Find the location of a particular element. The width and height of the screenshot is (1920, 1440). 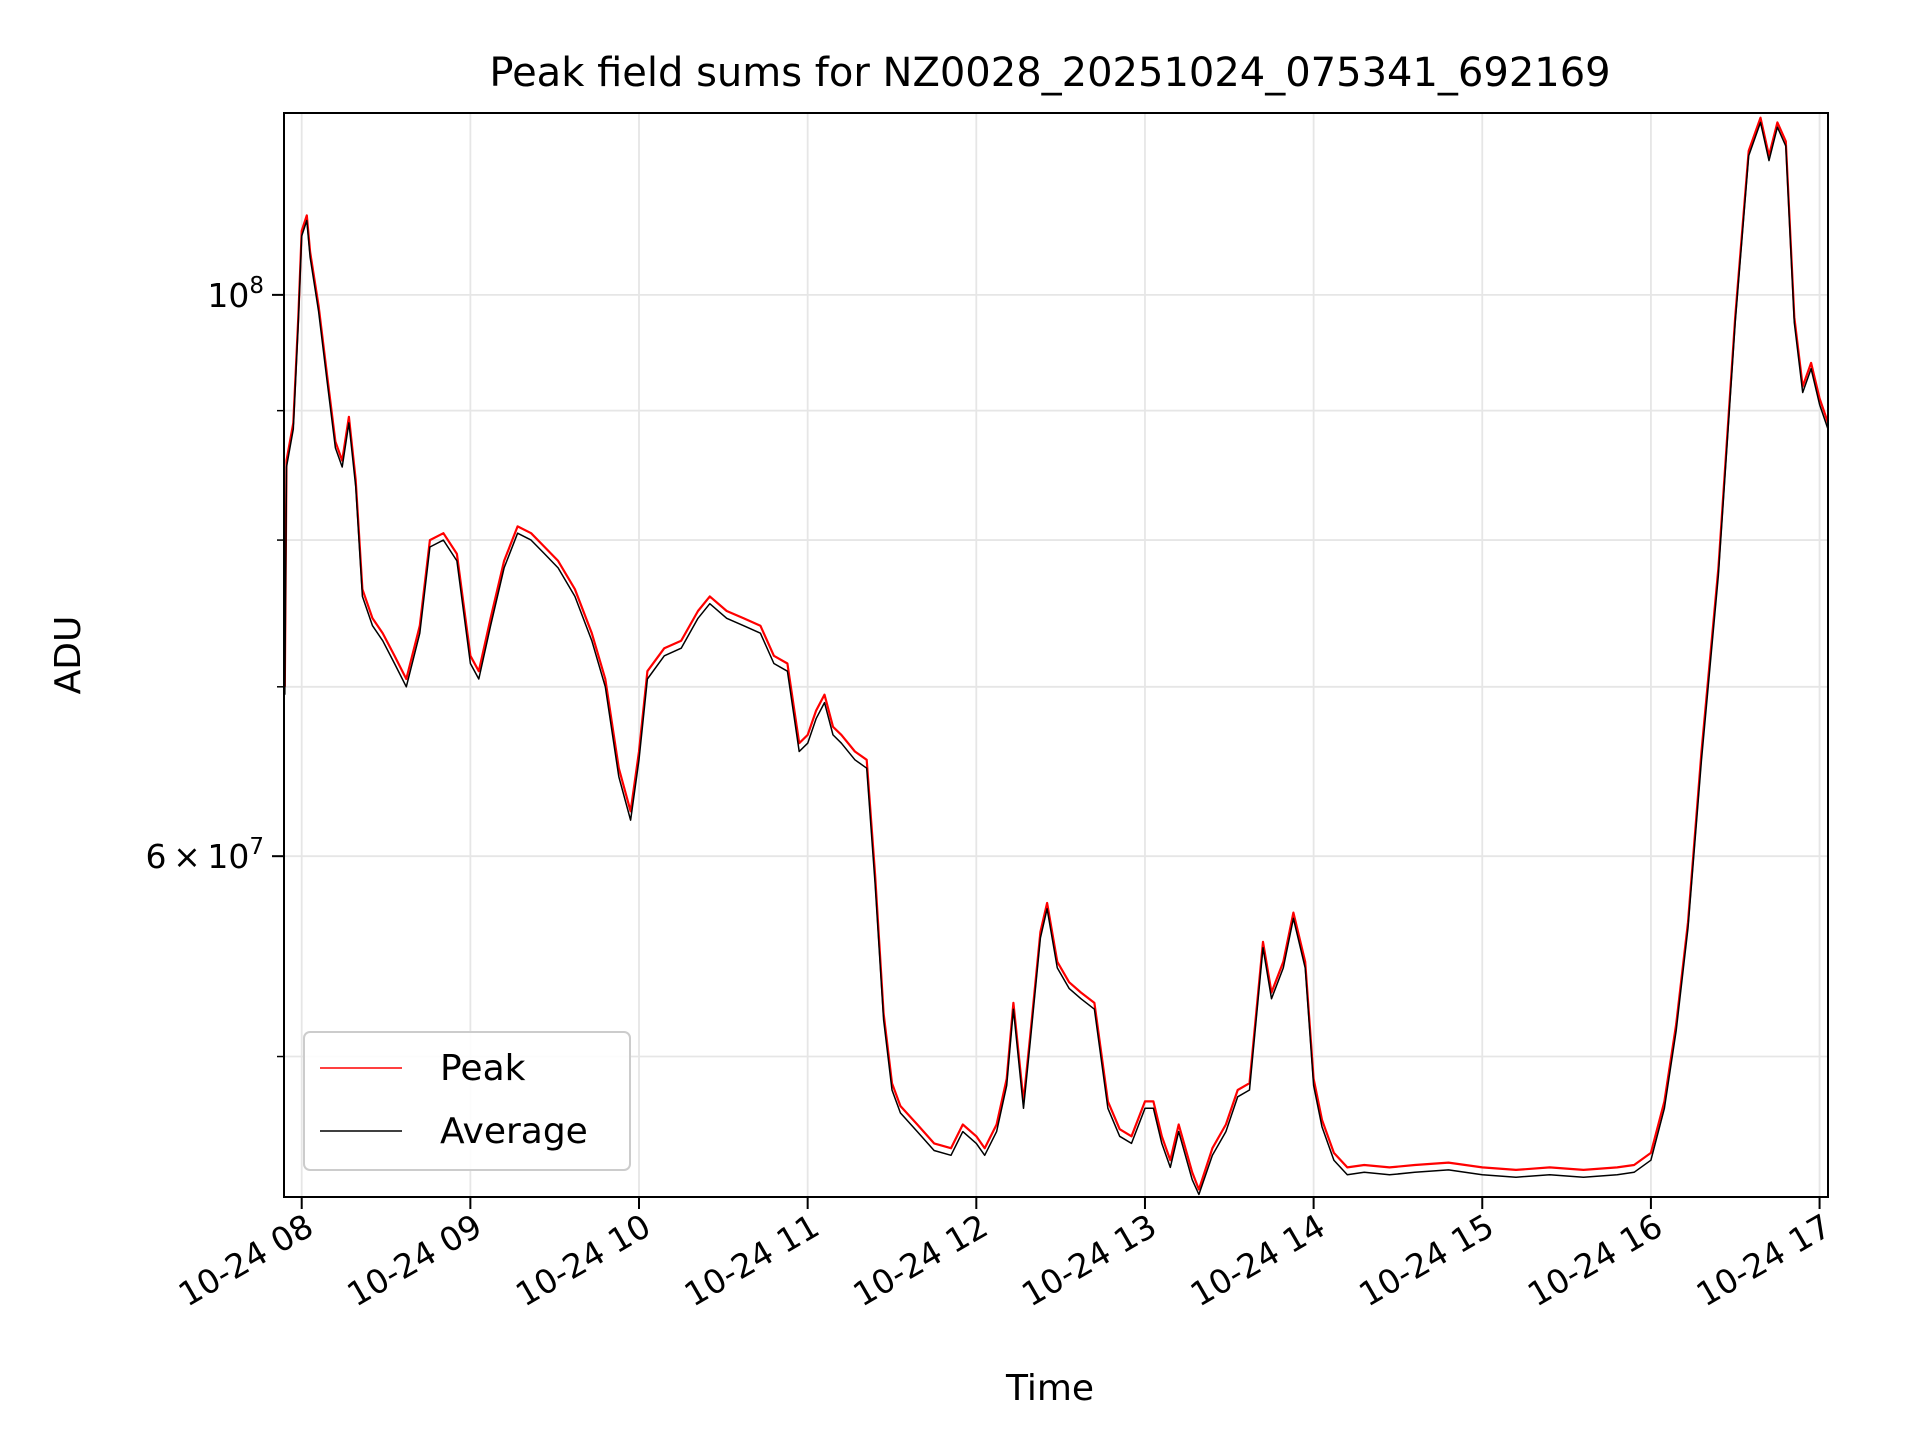

x-tick-label: 10-24 17 is located at coordinates (1764, 1260).